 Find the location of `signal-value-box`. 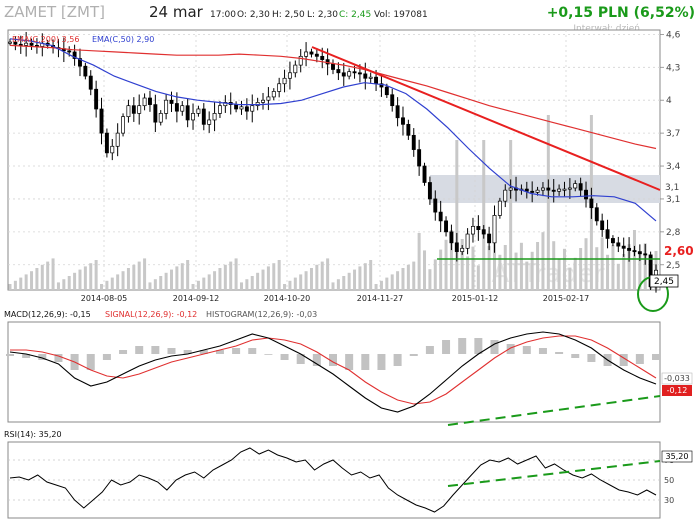

signal-value-box is located at coordinates (677, 390).